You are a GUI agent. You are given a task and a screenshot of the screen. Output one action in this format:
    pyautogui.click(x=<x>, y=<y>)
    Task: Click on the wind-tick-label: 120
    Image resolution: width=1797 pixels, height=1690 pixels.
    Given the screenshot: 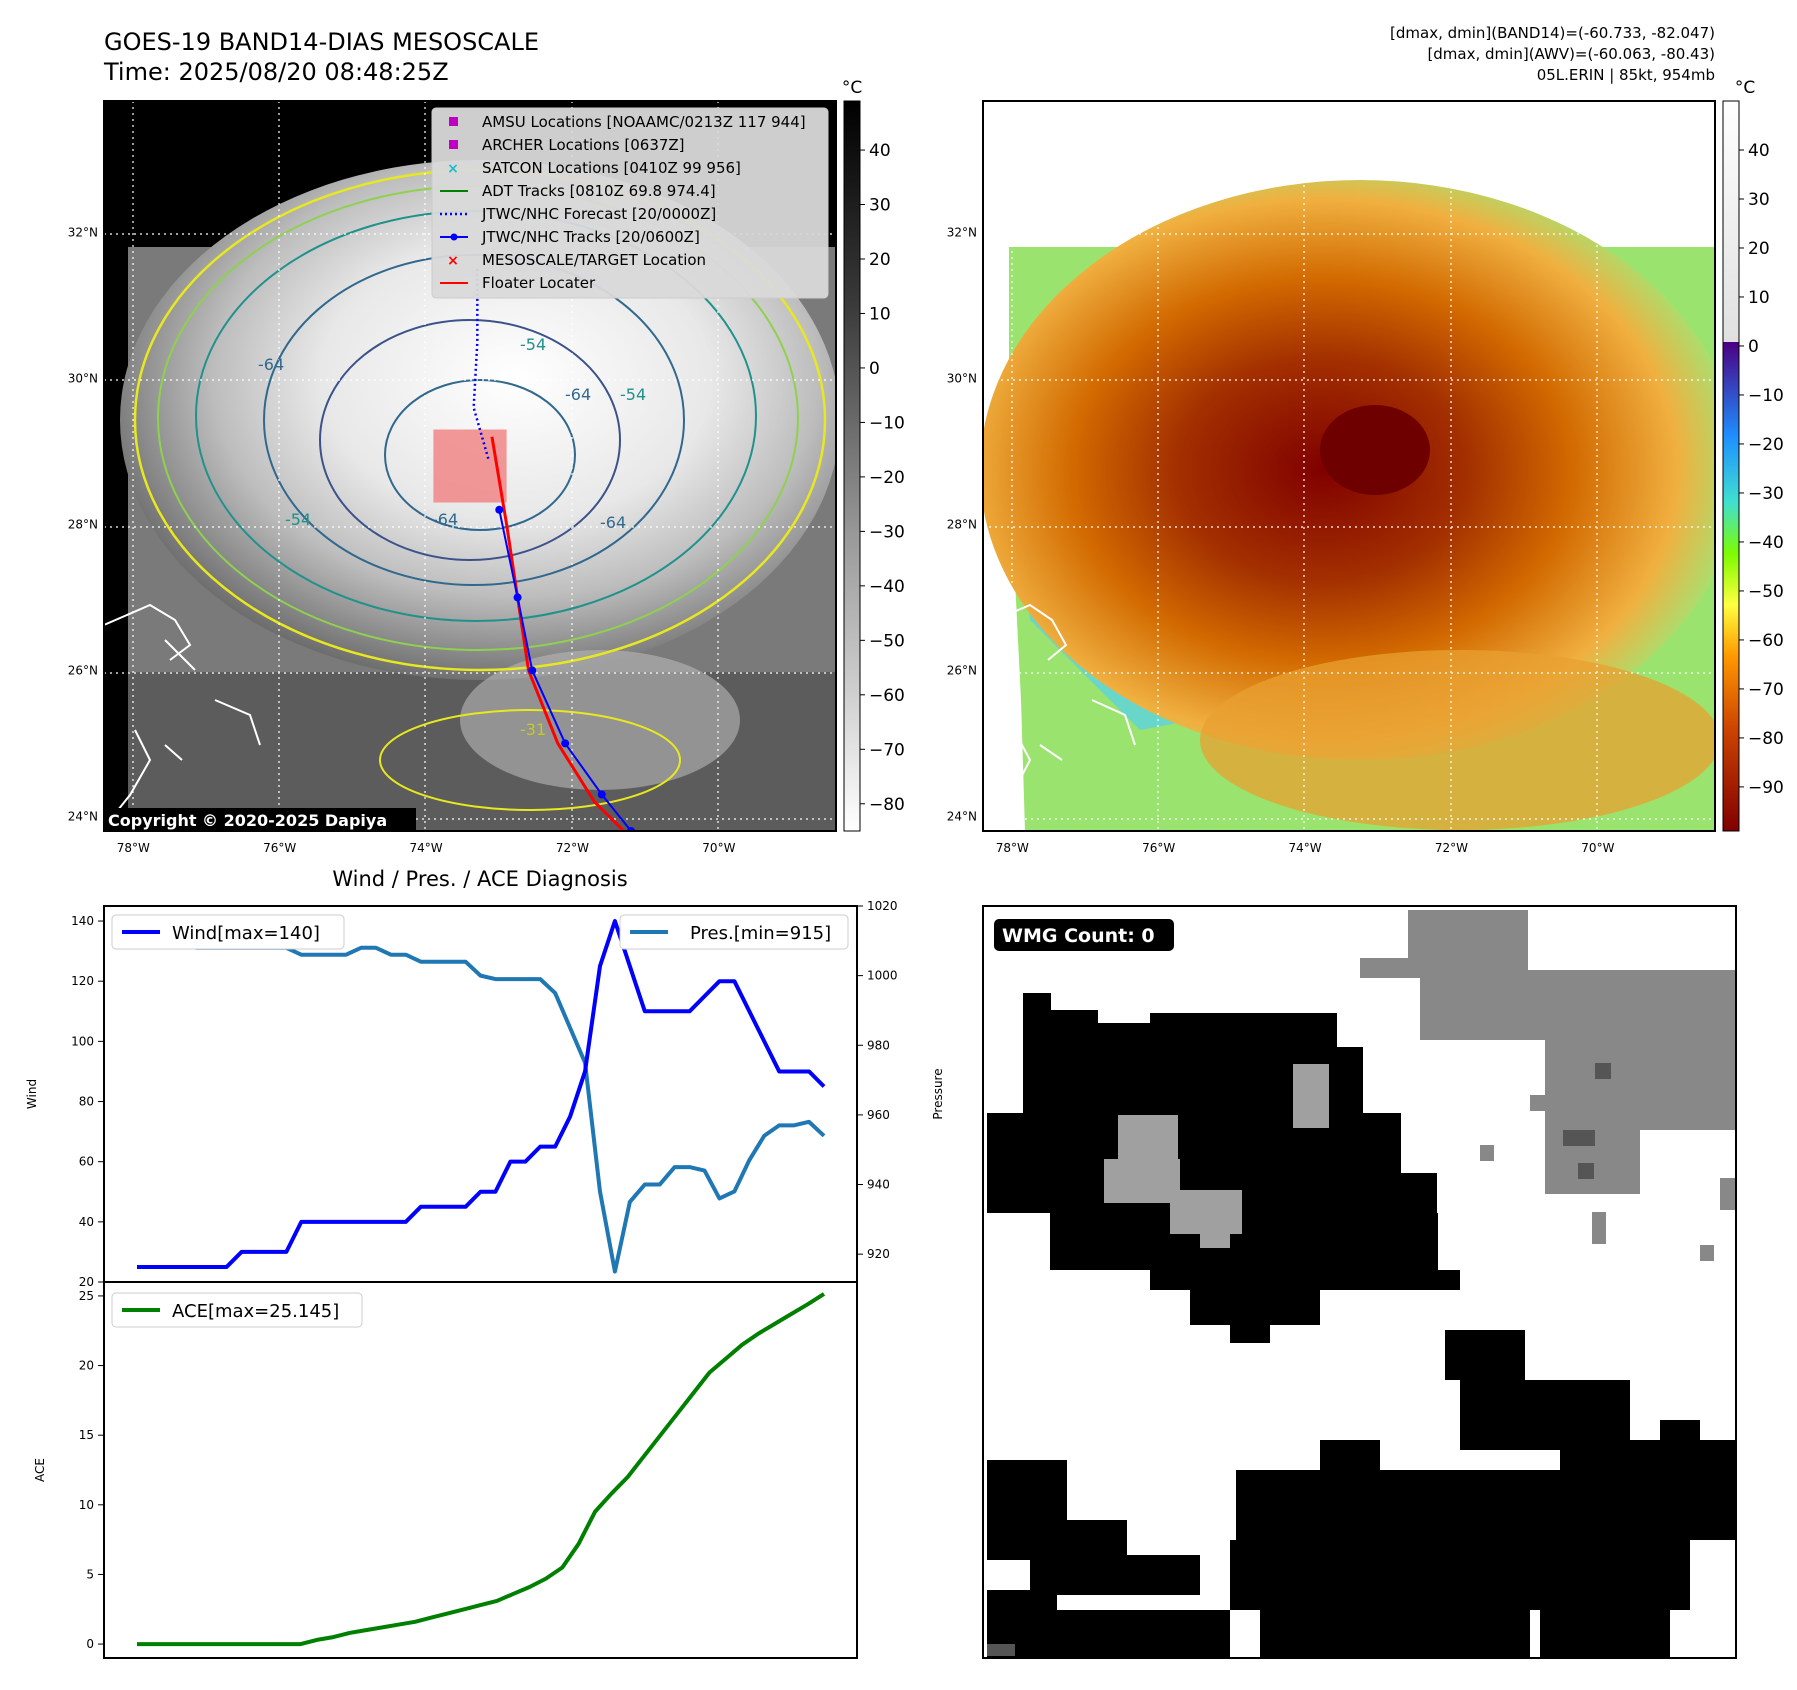 What is the action you would take?
    pyautogui.click(x=82, y=981)
    